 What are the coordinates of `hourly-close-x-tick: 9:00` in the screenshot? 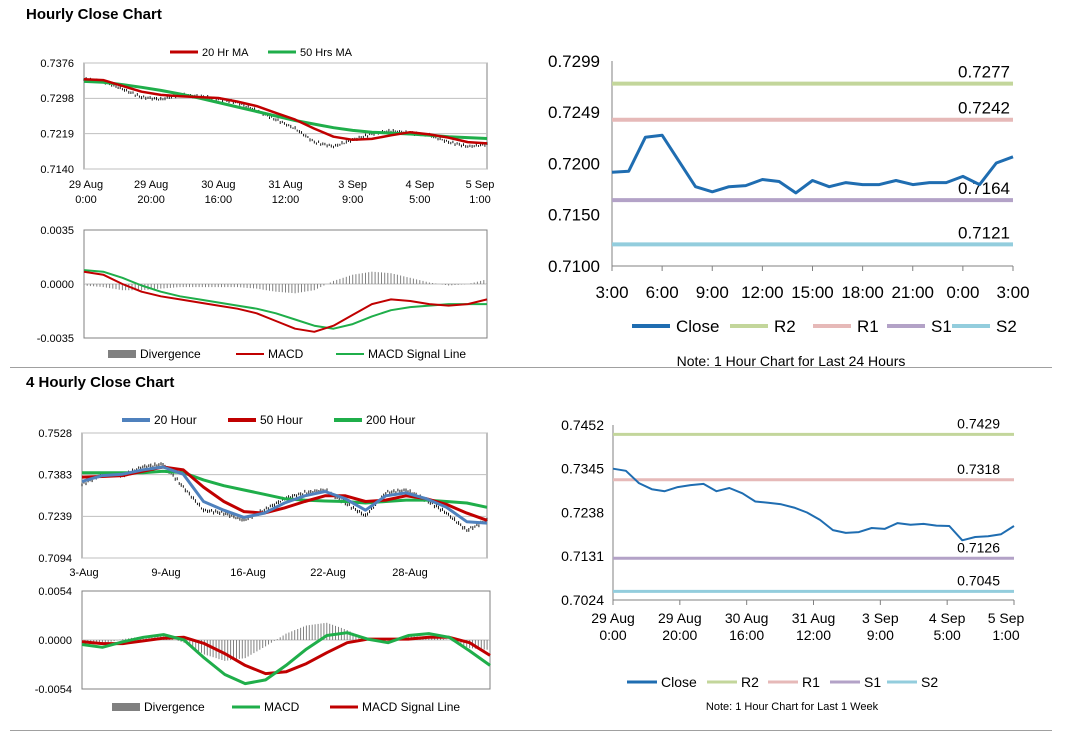 It's located at (712, 292).